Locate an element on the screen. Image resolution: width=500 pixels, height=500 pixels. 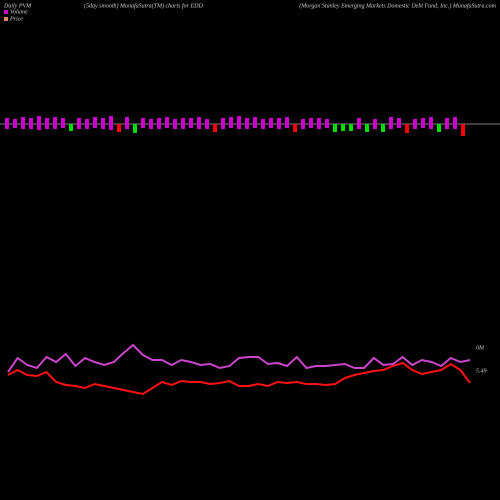
end-label: 5.49 is located at coordinates (481, 370).